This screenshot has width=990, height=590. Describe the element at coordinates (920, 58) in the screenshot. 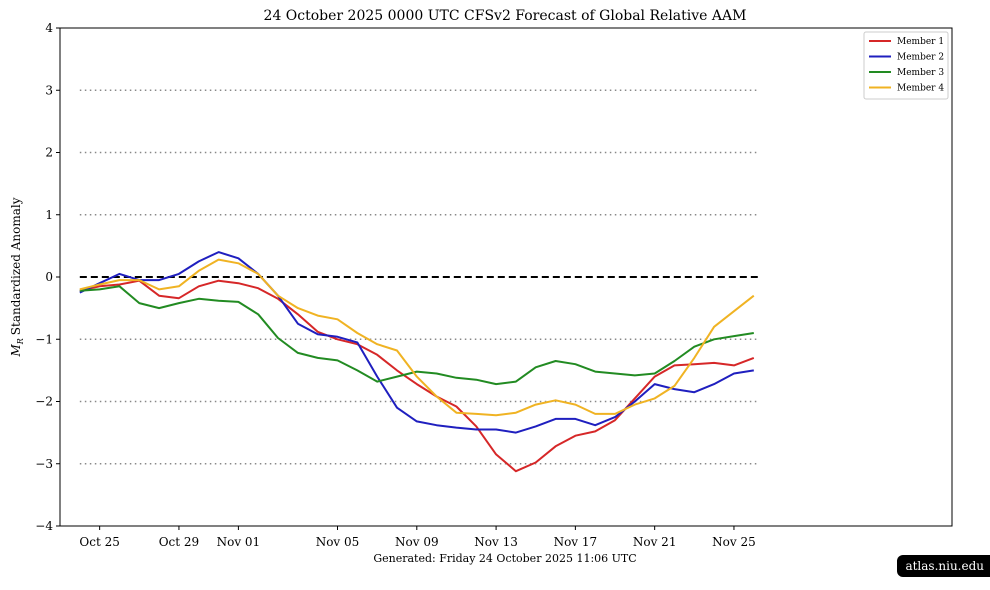

I see `legend-label: Member 2` at that location.